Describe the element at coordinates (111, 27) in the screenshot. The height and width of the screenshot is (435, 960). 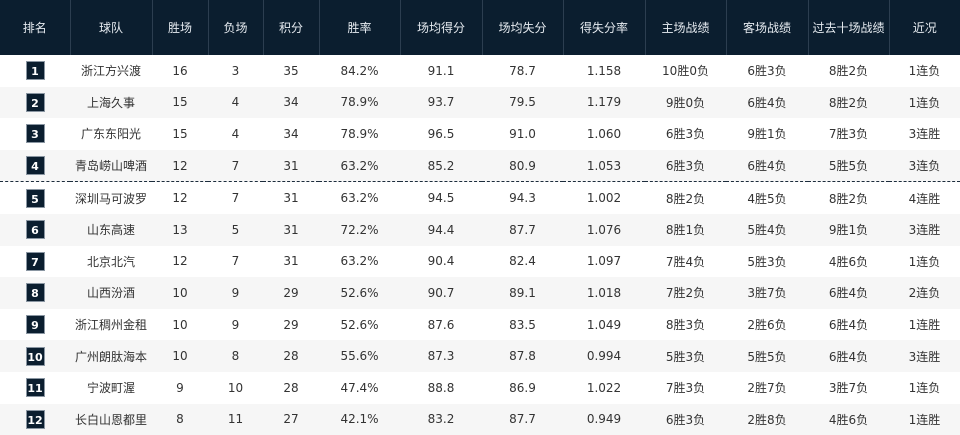
I see `column-header-team: 球队` at that location.